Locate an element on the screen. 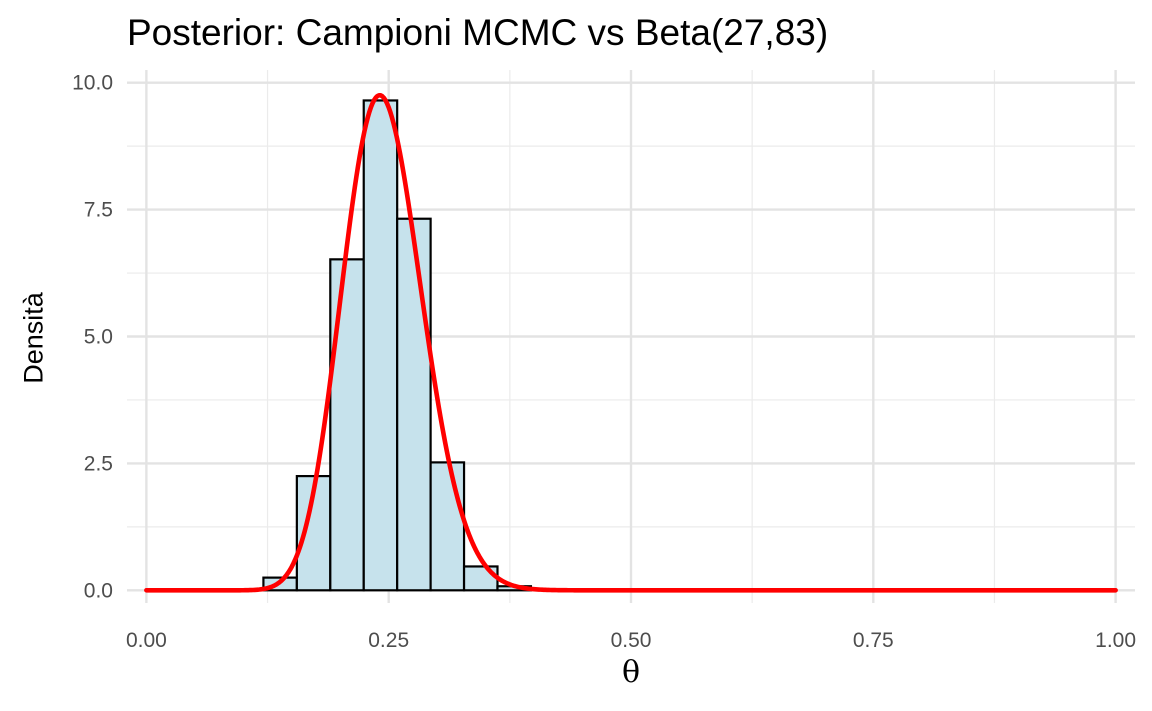 This screenshot has width=1152, height=711. y-tick-label: 10.0 is located at coordinates (92, 83).